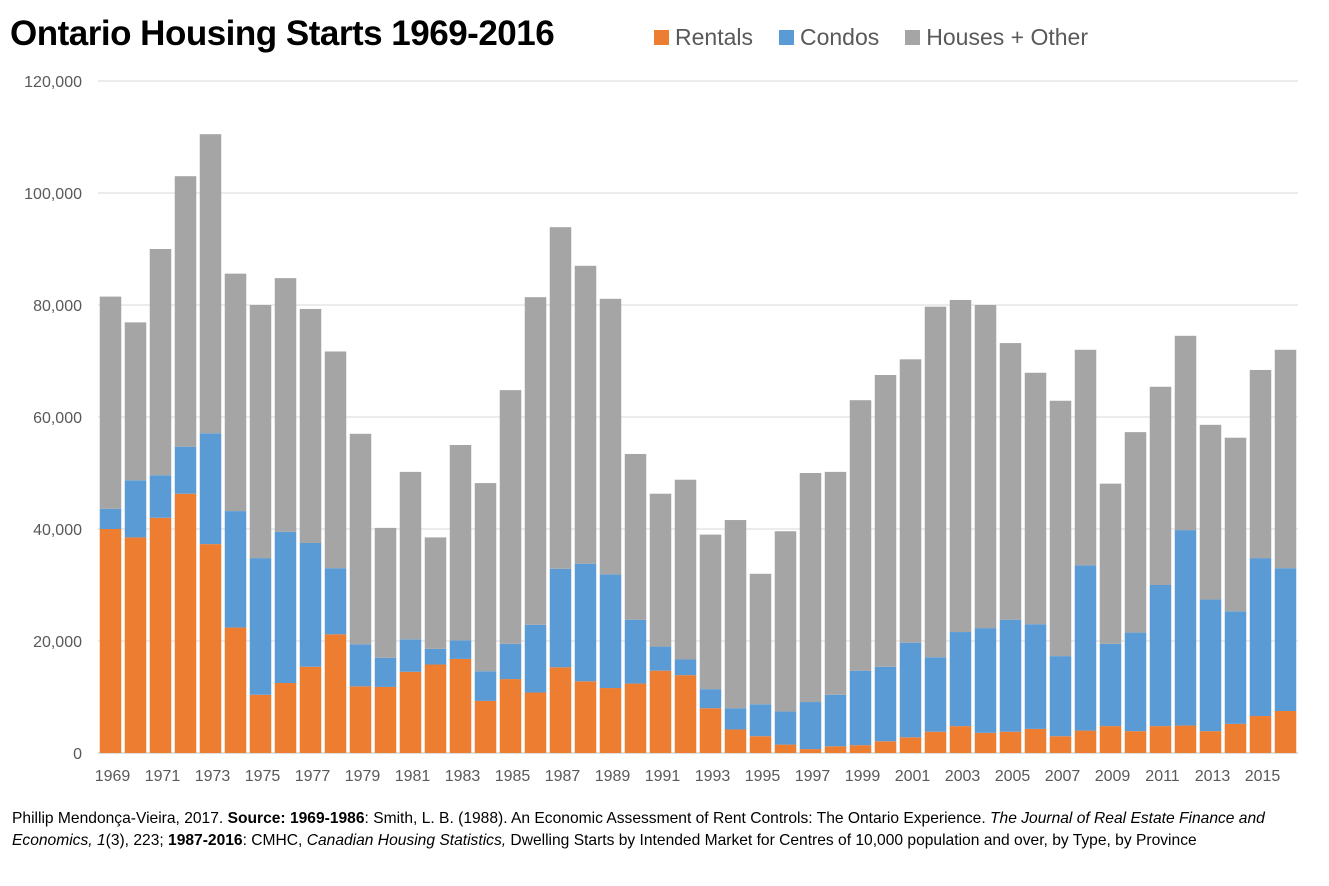  Describe the element at coordinates (285, 405) in the screenshot. I see `bar-houses-other-1976` at that location.